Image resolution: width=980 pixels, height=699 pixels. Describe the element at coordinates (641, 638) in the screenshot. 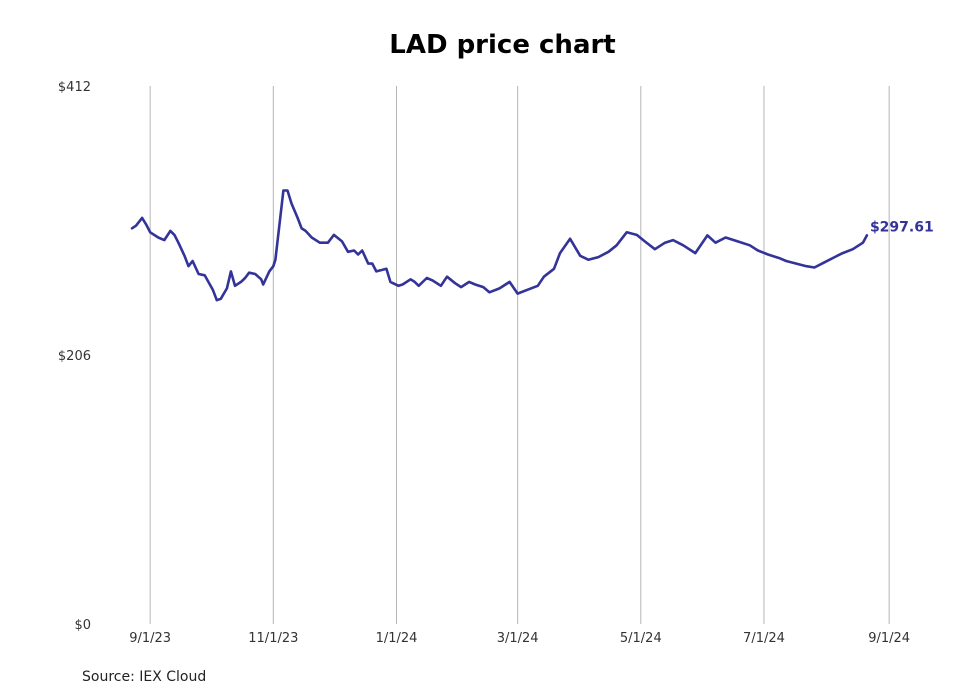

I see `x-tick-label: 5/1/24` at that location.